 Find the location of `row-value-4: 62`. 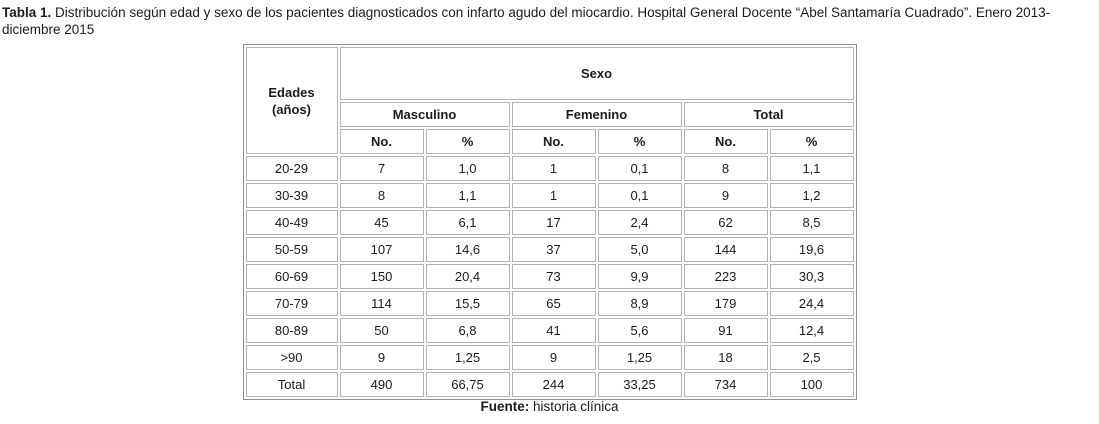

row-value-4: 62 is located at coordinates (725, 222).